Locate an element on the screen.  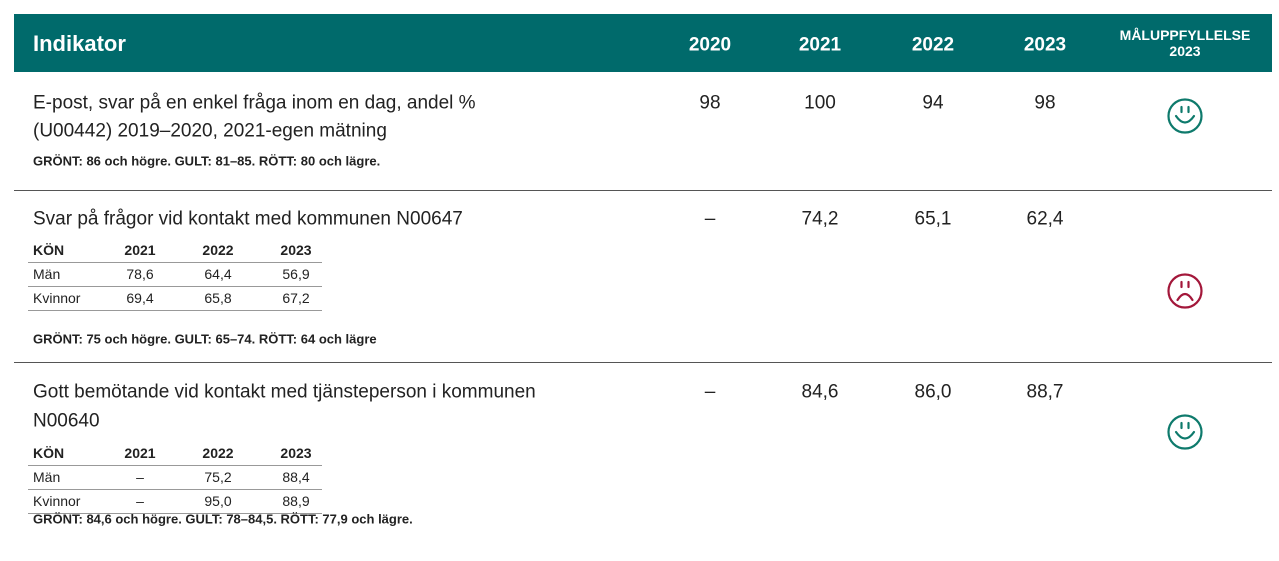
header-year: 2021 is located at coordinates (820, 45).